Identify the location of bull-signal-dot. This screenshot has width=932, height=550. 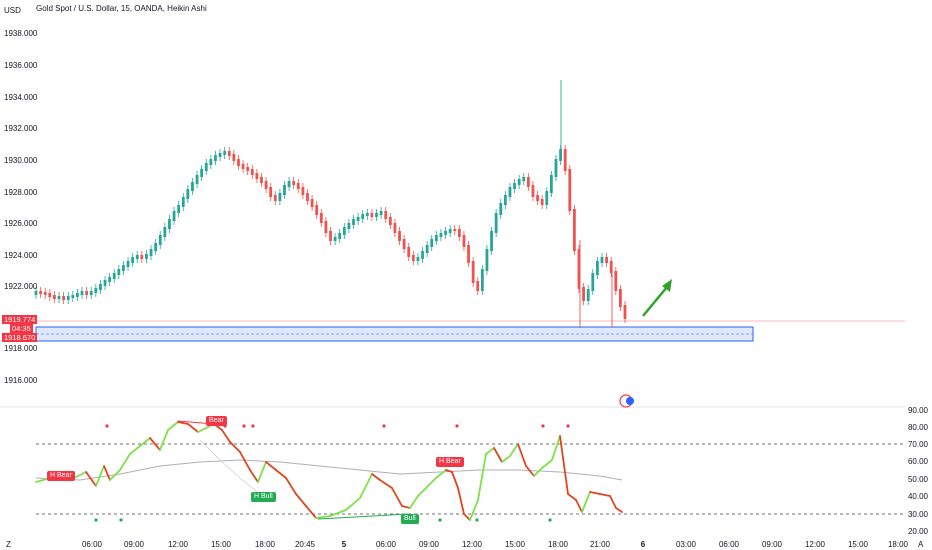
(550, 520).